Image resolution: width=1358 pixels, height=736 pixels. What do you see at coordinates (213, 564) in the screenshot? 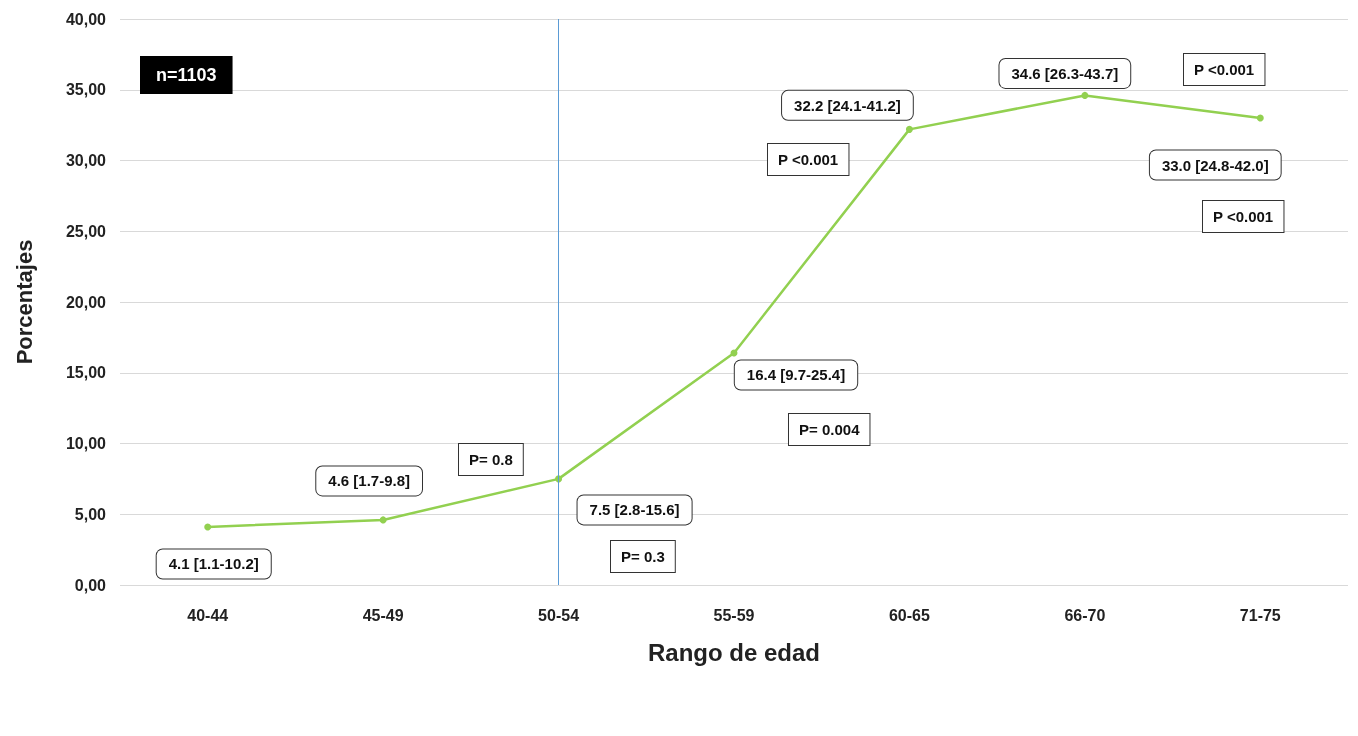
I see `data-label: 4.1 [1.1-10.2]` at bounding box center [213, 564].